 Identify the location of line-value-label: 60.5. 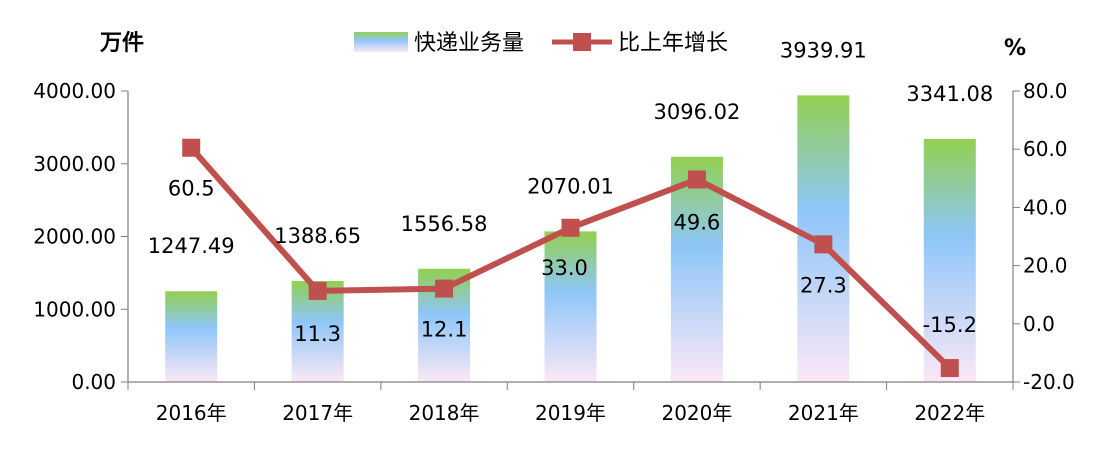
(191, 189).